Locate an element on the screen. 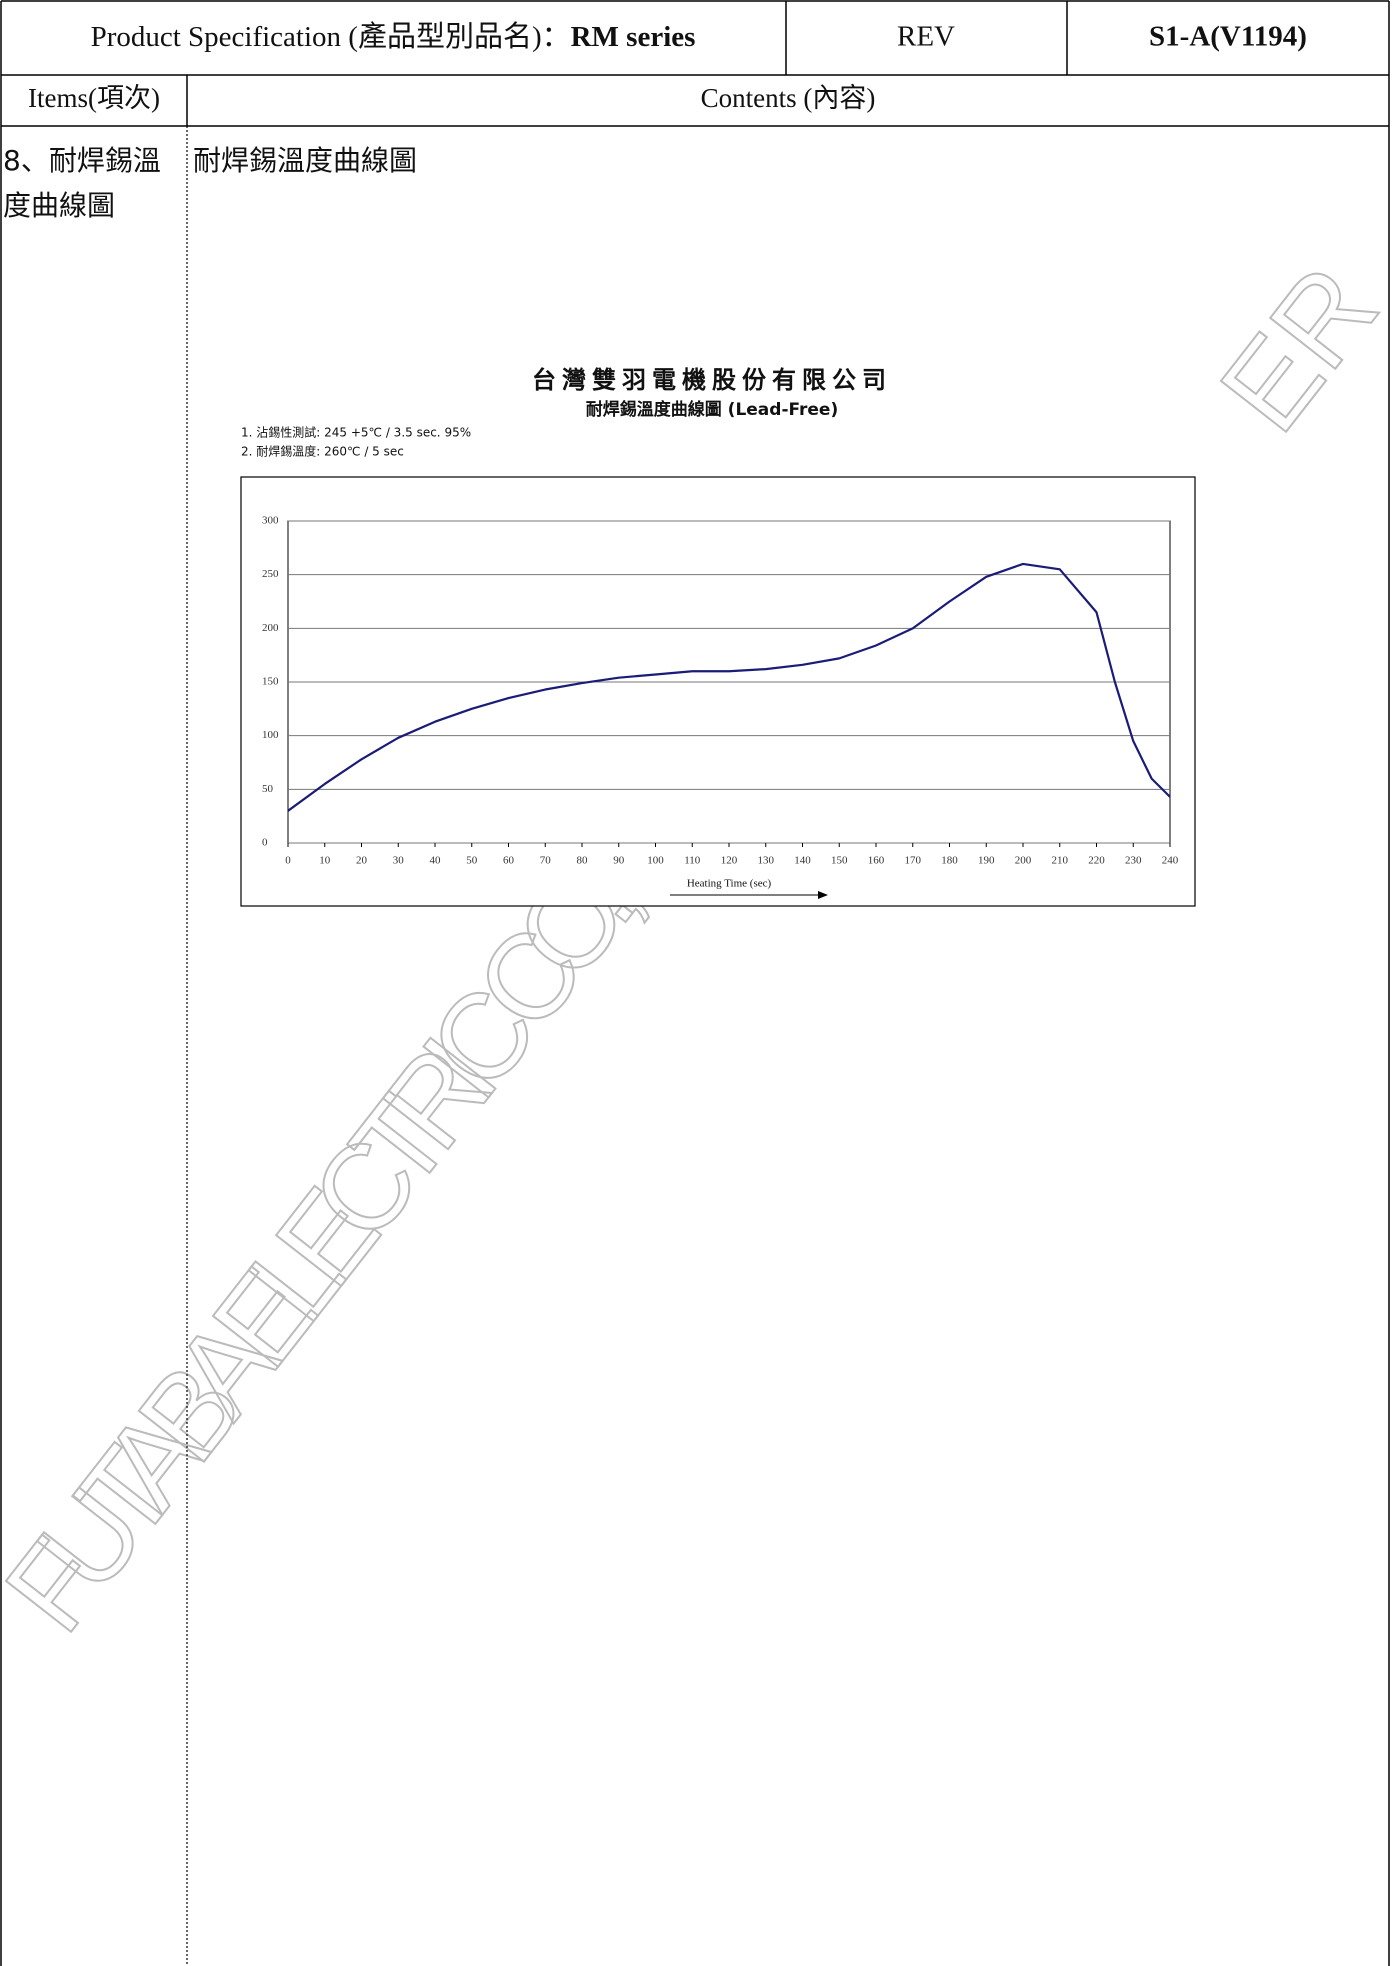 The width and height of the screenshot is (1392, 1966). y-tick-label: 200 is located at coordinates (270, 628).